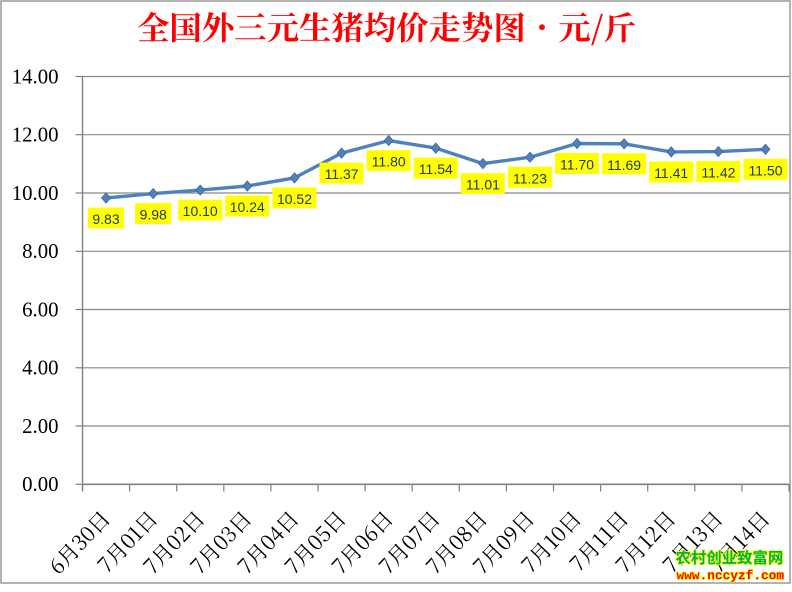 The height and width of the screenshot is (592, 792). What do you see at coordinates (40, 368) in the screenshot?
I see `svg-text: 4.00` at bounding box center [40, 368].